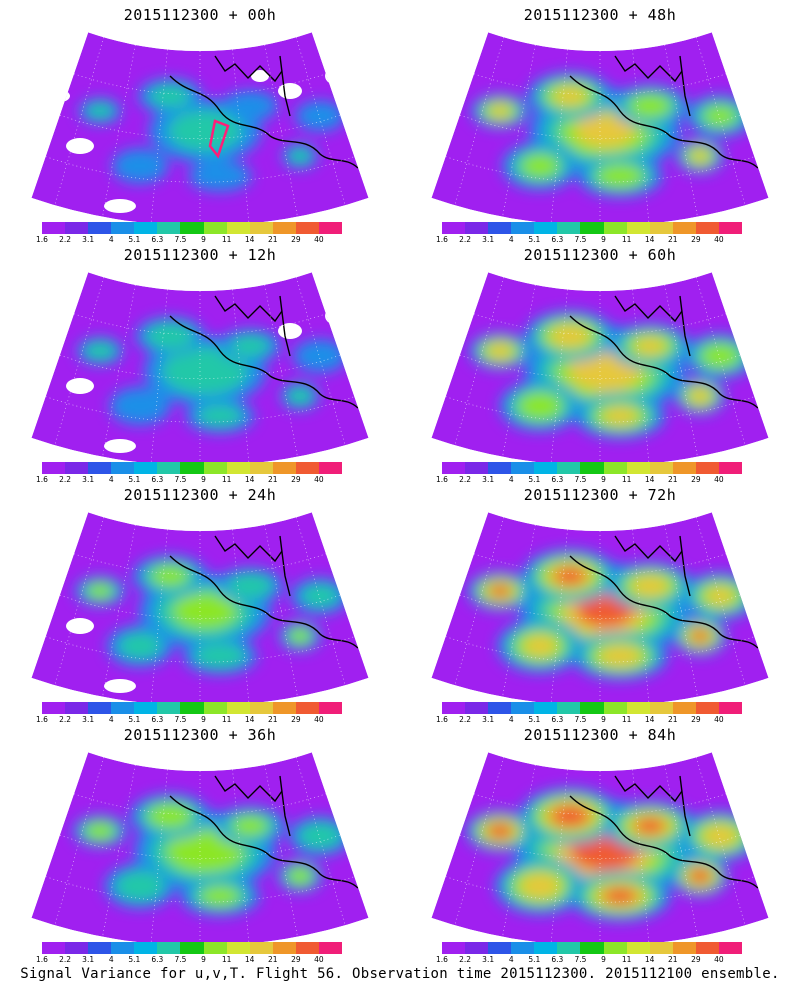  What do you see at coordinates (88, 959) in the screenshot?
I see `colorbar-label: 3.1` at bounding box center [88, 959].